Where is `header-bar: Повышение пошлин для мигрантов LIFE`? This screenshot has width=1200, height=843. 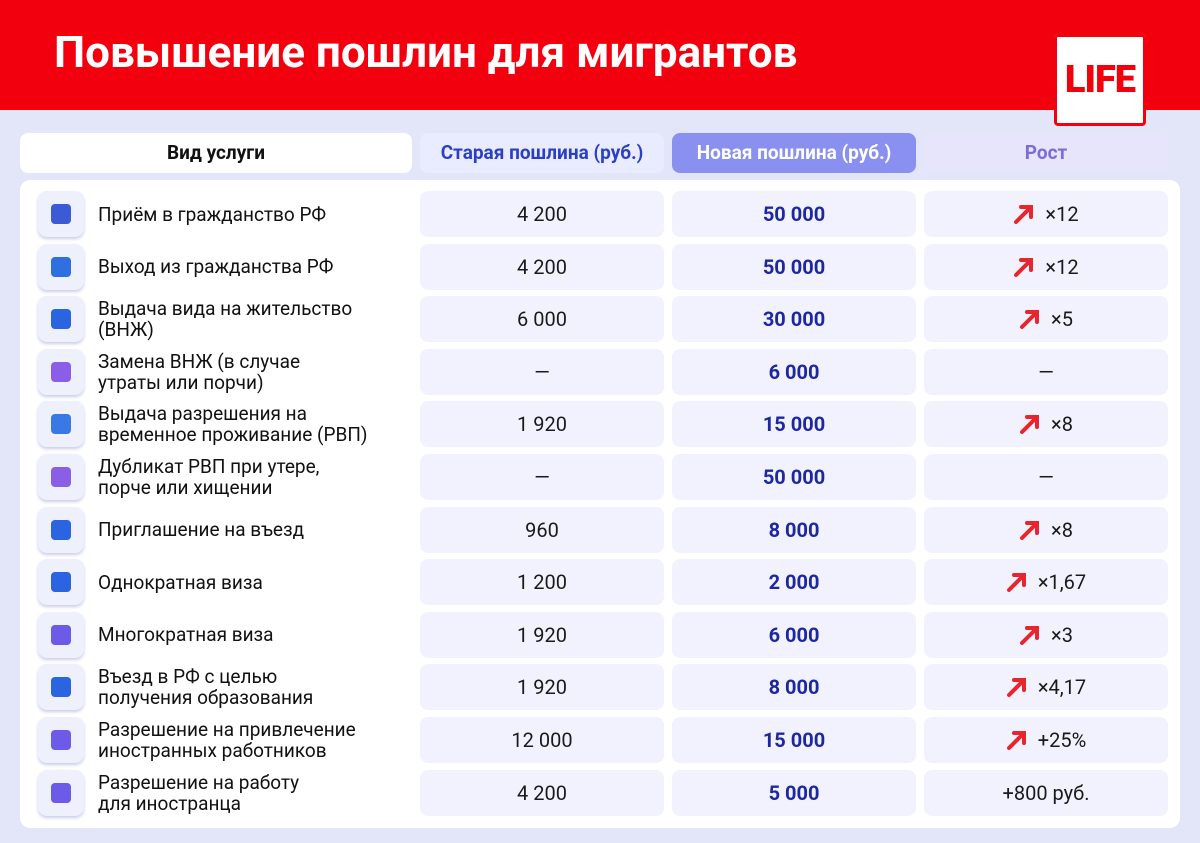 header-bar: Повышение пошлин для мигрантов LIFE is located at coordinates (600, 63).